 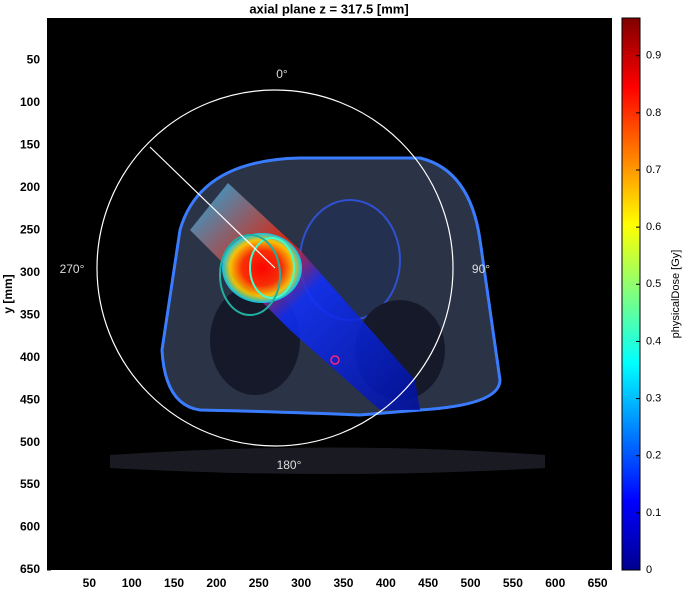 What do you see at coordinates (653, 284) in the screenshot?
I see `colorbar-tick-label: 0.5` at bounding box center [653, 284].